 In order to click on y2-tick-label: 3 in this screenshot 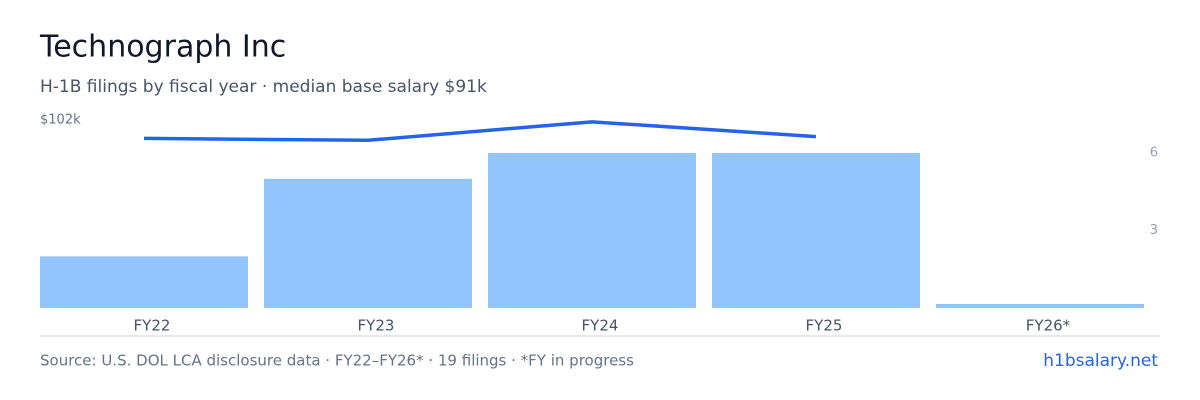, I will do `click(1154, 230)`.